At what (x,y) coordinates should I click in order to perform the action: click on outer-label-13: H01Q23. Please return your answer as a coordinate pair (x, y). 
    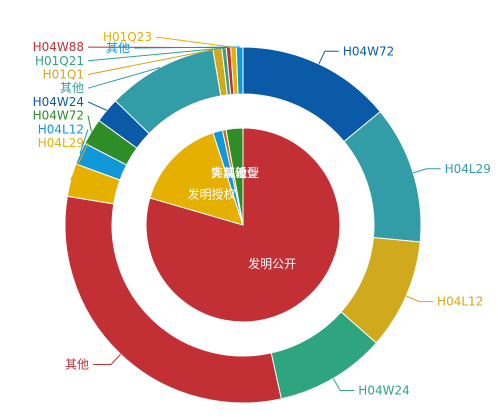
    Looking at the image, I should click on (127, 37).